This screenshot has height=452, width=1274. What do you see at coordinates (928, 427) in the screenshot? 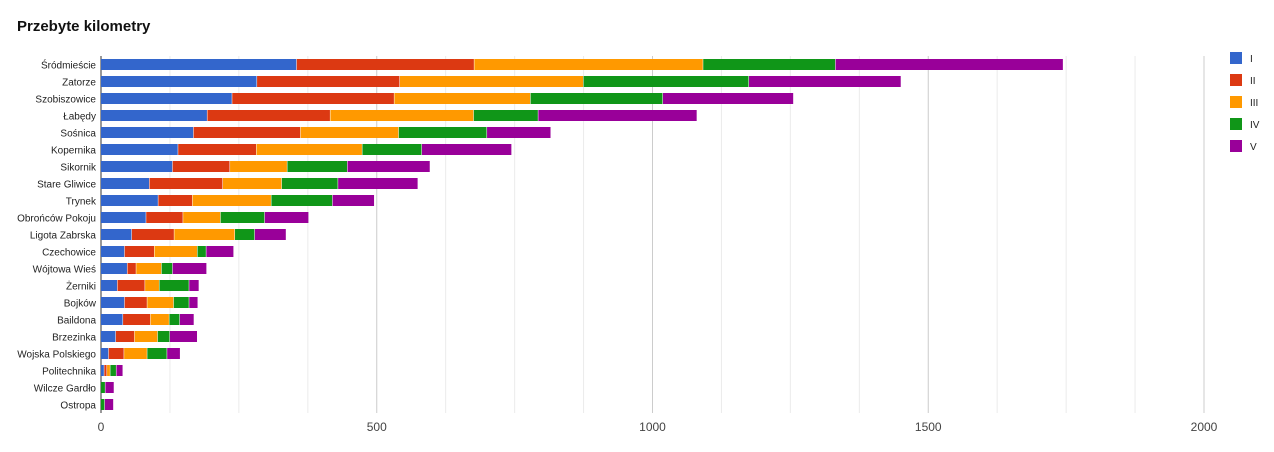
I see `x-tick-label: 1500` at bounding box center [928, 427].